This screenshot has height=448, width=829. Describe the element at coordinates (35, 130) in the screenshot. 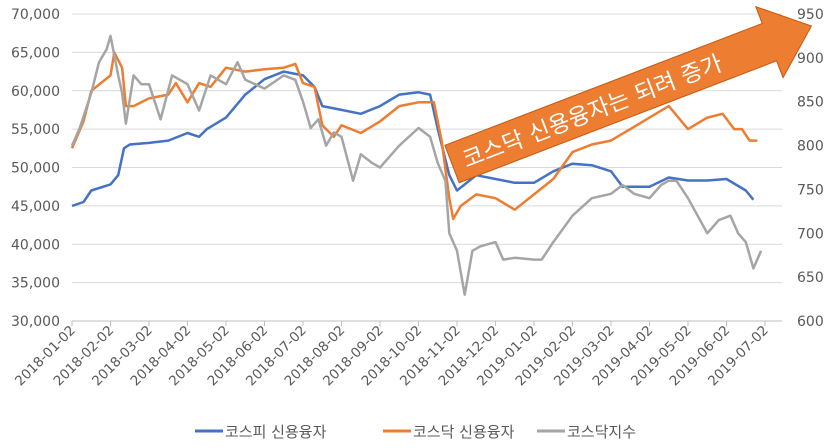

I see `y-left-tick-label: 55,000` at that location.